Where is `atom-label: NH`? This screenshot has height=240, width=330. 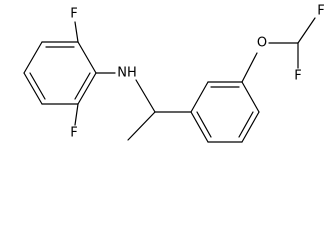 atom-label: NH is located at coordinates (127, 73).